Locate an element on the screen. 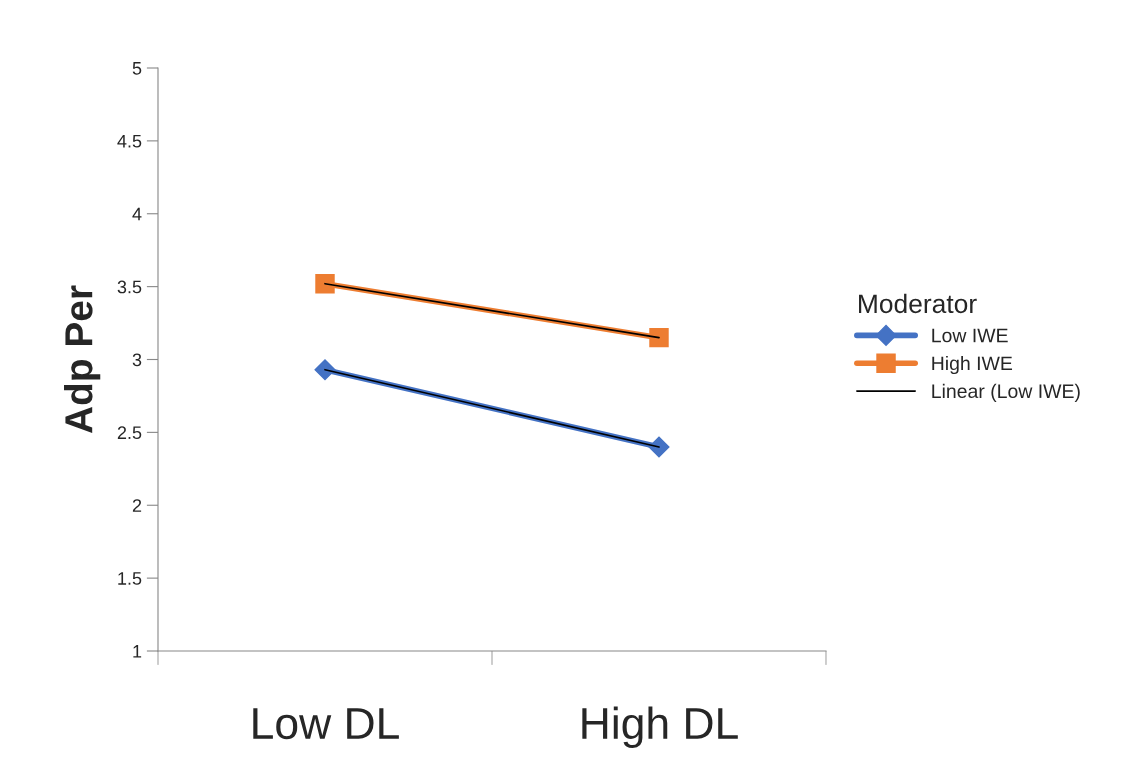 The width and height of the screenshot is (1142, 761). x-tick-label: High DL is located at coordinates (660, 727).